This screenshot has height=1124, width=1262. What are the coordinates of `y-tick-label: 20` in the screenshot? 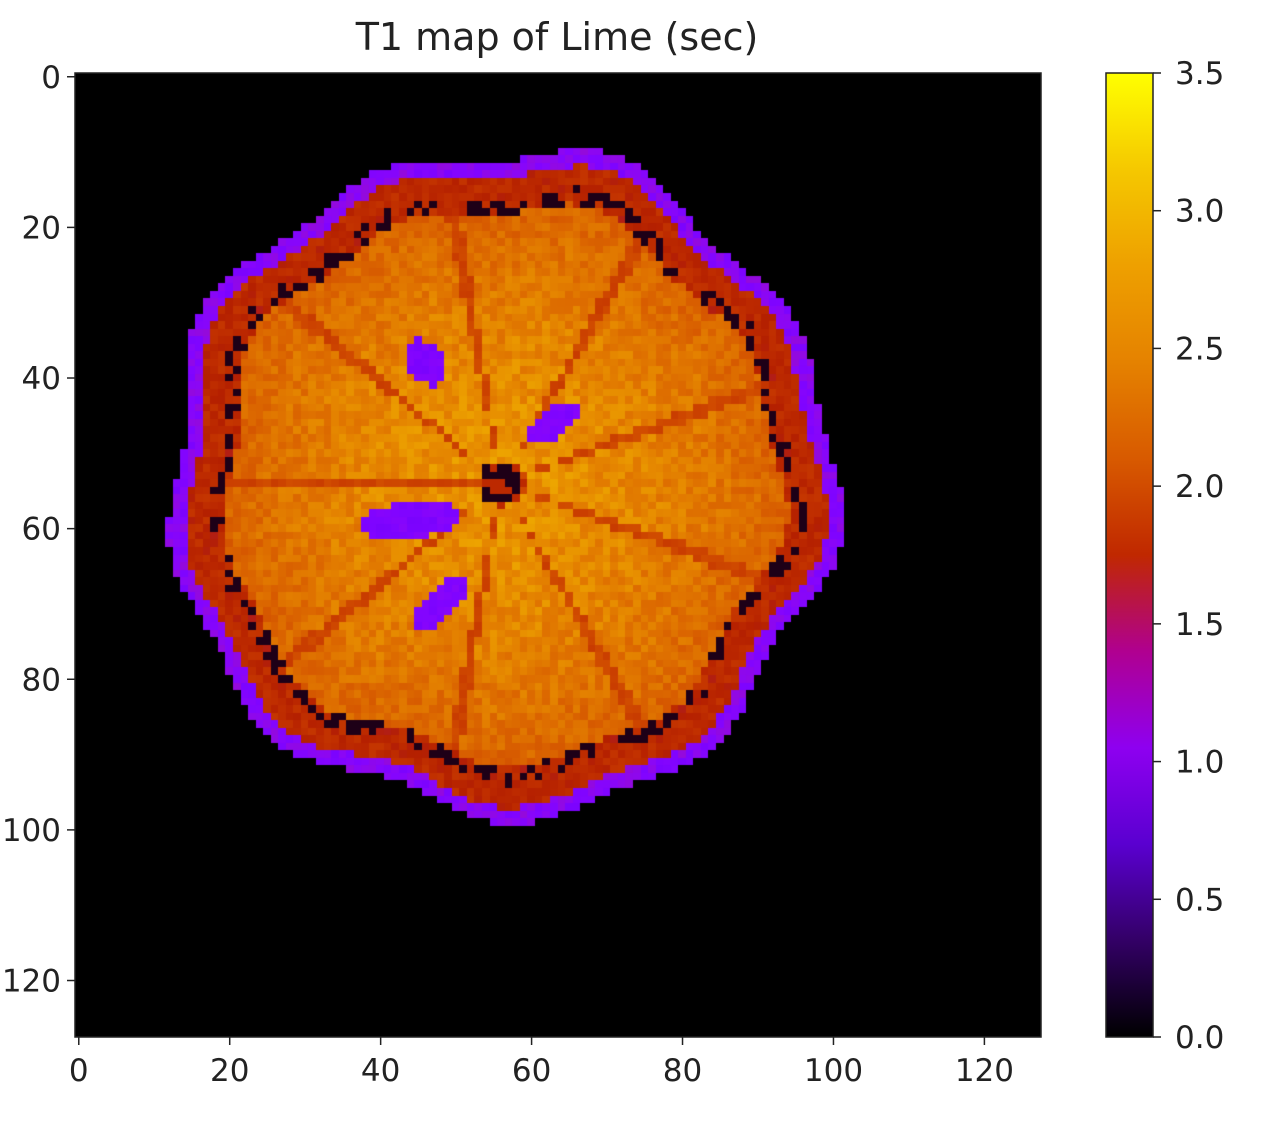 It's located at (41, 228).